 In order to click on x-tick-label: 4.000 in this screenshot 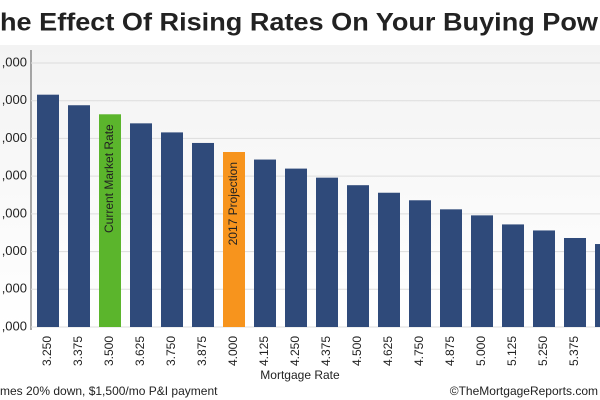, I will do `click(233, 351)`.